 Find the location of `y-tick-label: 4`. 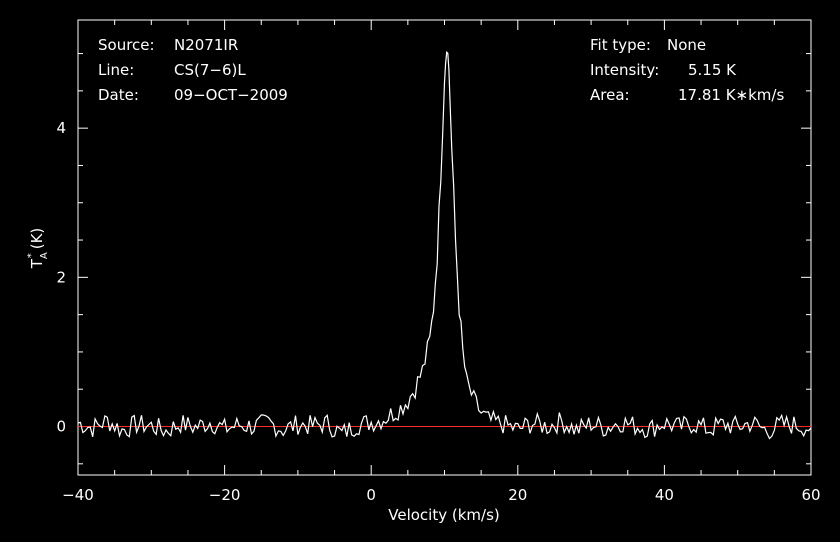

y-tick-label: 4 is located at coordinates (61, 128).